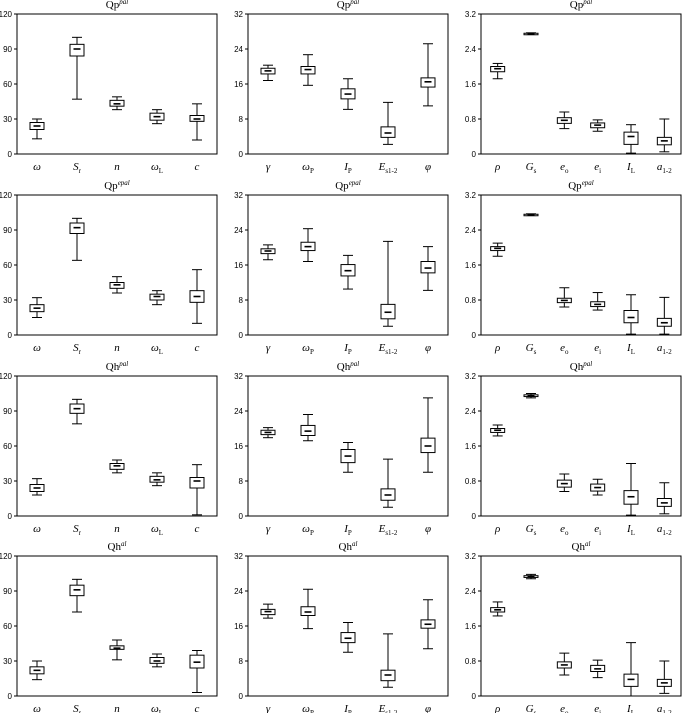  I want to click on x-tick-main: φ, so click(428, 167).